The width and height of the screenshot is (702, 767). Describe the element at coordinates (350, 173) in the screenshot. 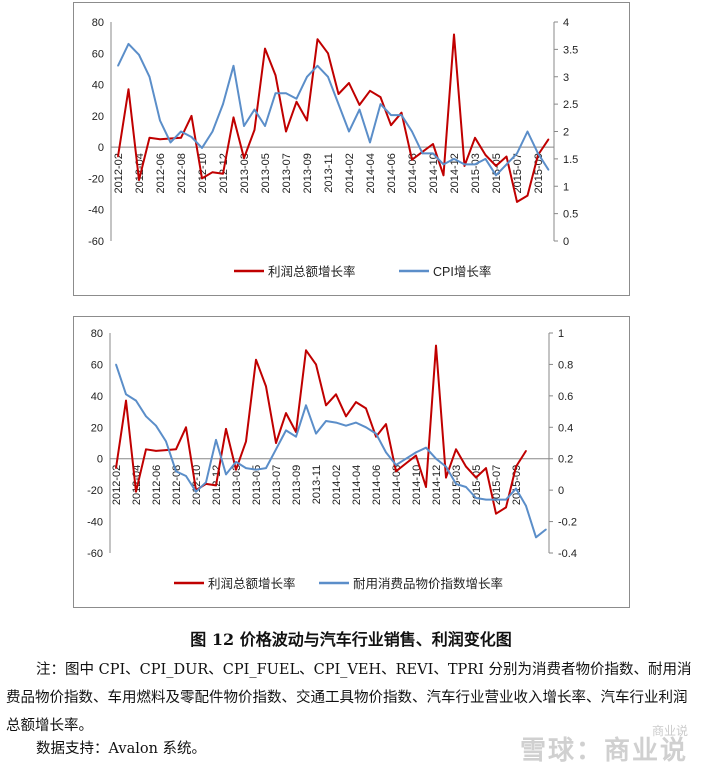

I see `x-tick-label: 2014-02` at that location.